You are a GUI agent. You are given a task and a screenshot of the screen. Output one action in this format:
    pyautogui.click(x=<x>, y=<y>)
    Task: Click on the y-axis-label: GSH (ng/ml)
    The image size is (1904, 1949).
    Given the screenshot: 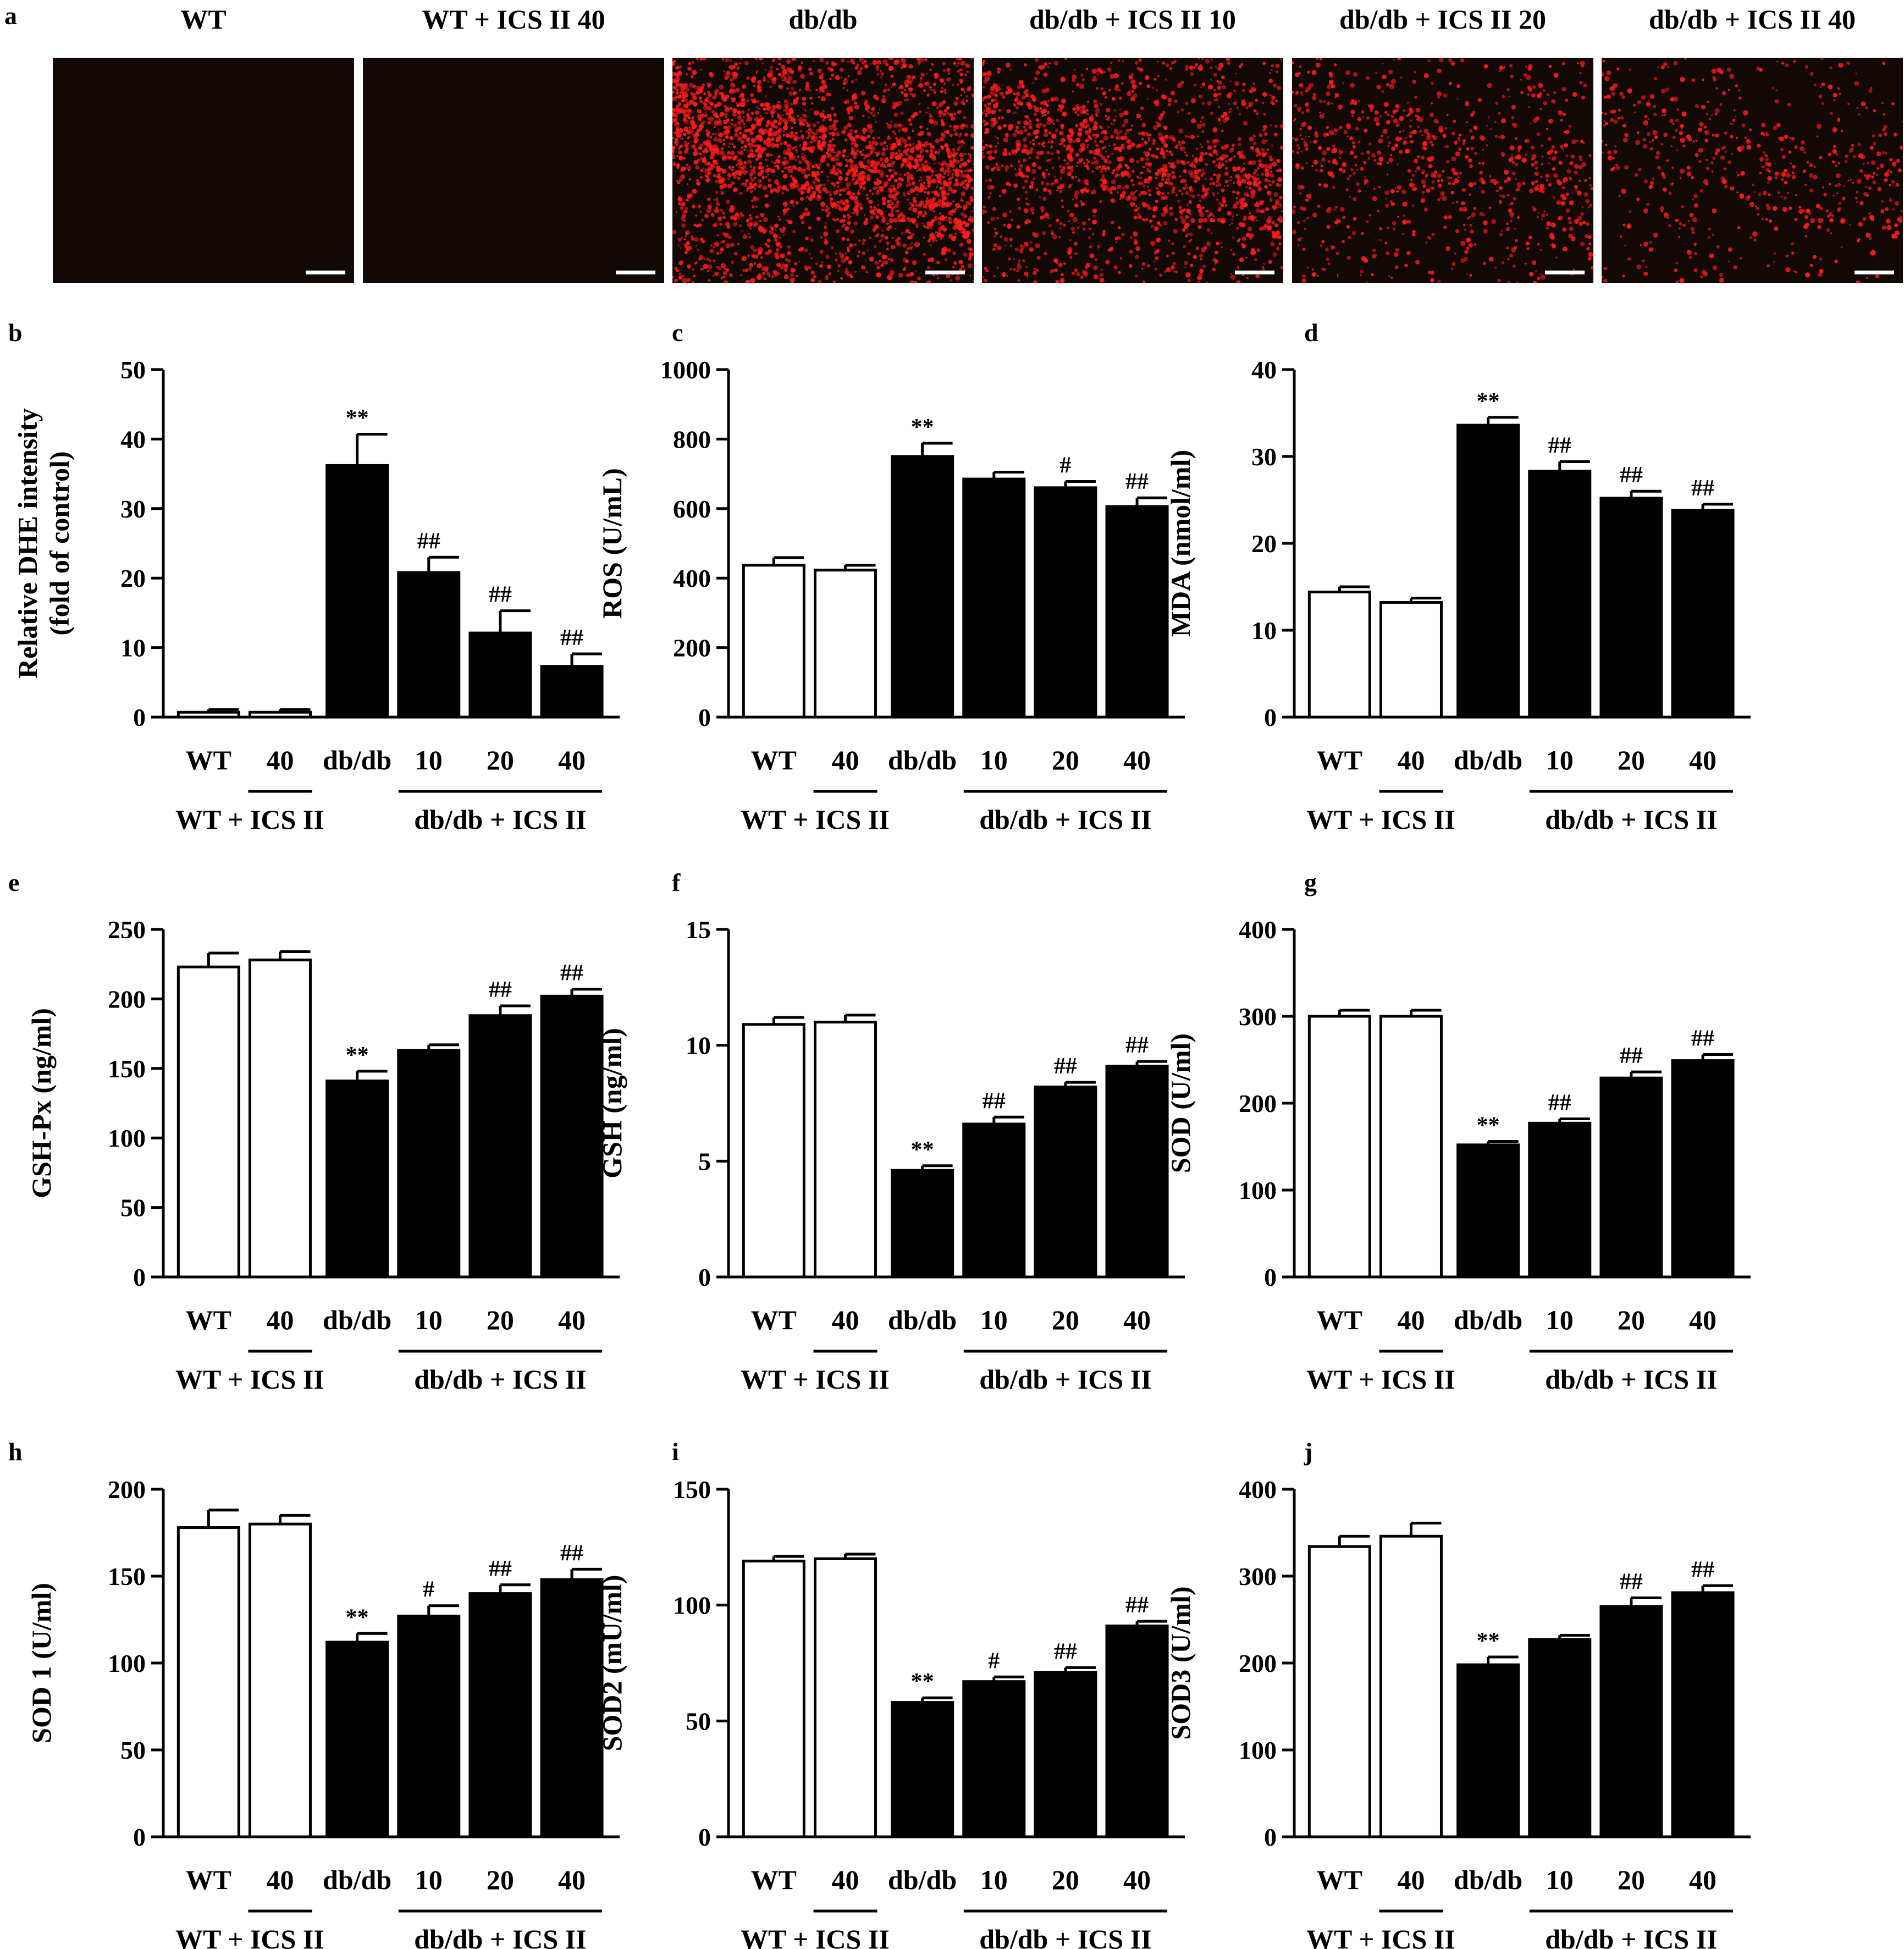 What is the action you would take?
    pyautogui.click(x=612, y=1103)
    